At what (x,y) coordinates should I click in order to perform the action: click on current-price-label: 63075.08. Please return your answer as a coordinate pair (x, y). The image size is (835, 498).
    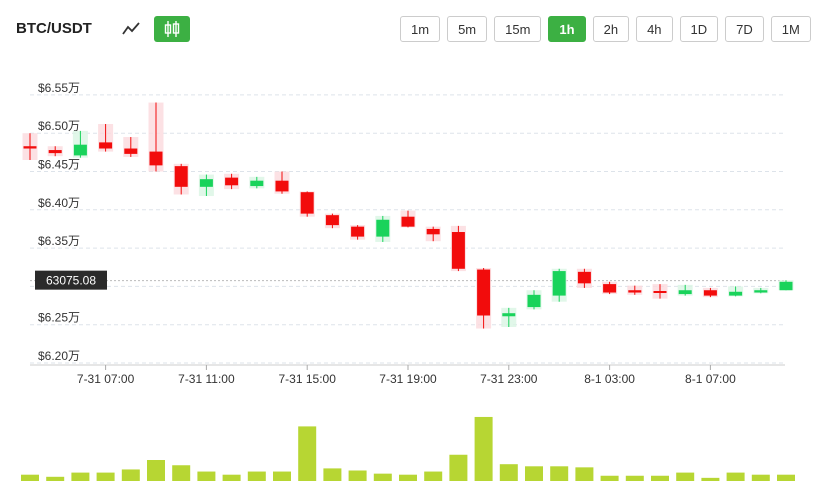
    Looking at the image, I should click on (71, 281).